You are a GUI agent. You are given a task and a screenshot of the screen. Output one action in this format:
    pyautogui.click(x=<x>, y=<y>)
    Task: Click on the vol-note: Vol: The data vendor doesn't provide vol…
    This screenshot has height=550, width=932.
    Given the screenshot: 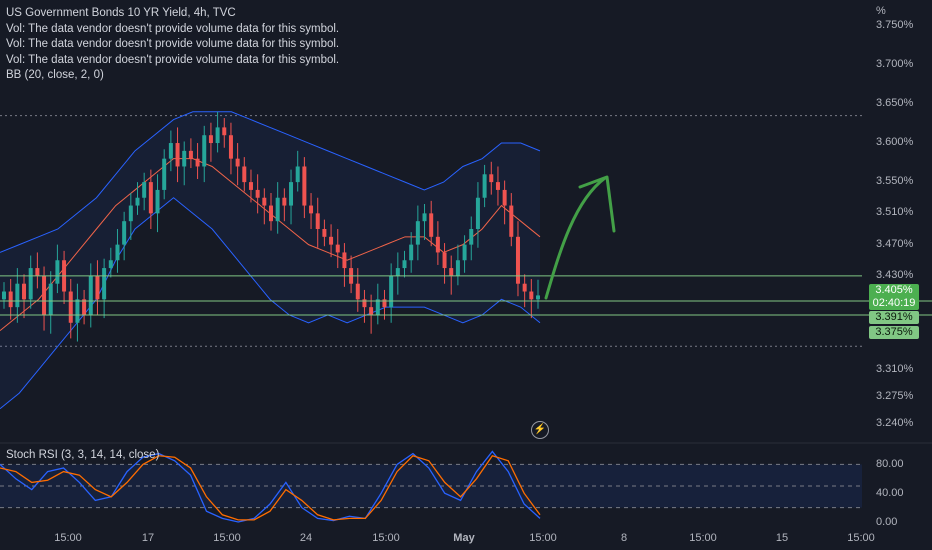 What is the action you would take?
    pyautogui.click(x=173, y=28)
    